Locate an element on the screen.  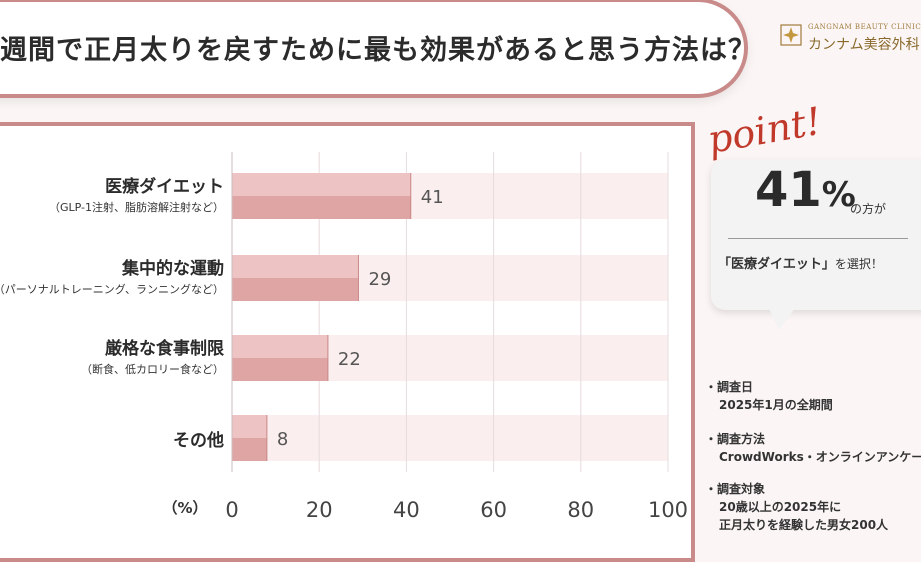
x-tick-label: 60 is located at coordinates (493, 510).